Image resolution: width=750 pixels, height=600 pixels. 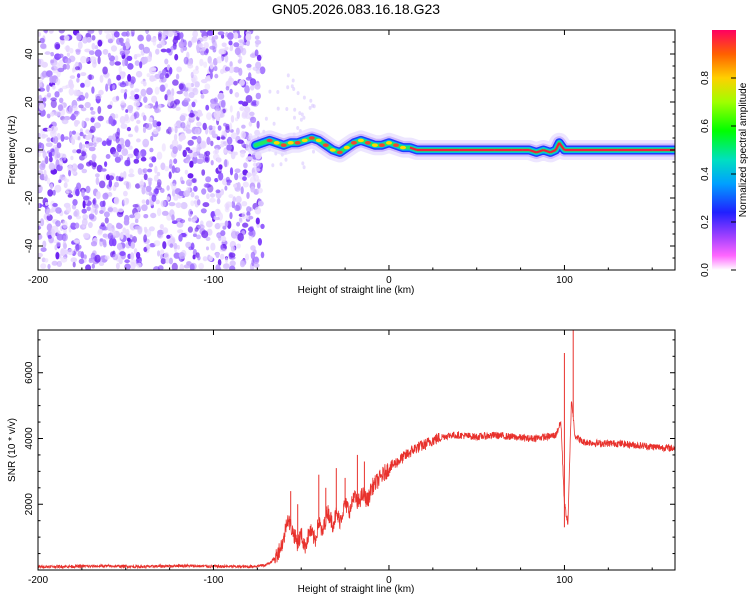 What do you see at coordinates (29, 197) in the screenshot?
I see `y-tick-label: -20` at bounding box center [29, 197].